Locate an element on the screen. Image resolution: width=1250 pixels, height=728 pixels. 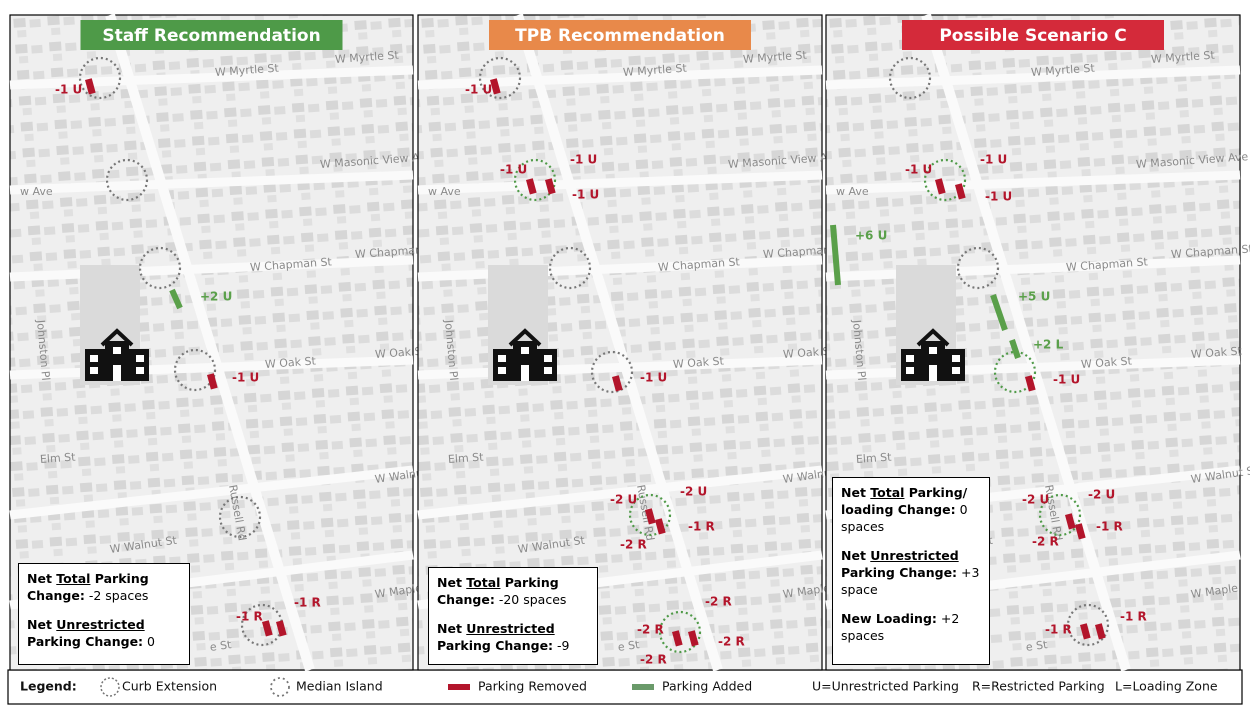
summary-value: -20 spaces is located at coordinates (532, 599).